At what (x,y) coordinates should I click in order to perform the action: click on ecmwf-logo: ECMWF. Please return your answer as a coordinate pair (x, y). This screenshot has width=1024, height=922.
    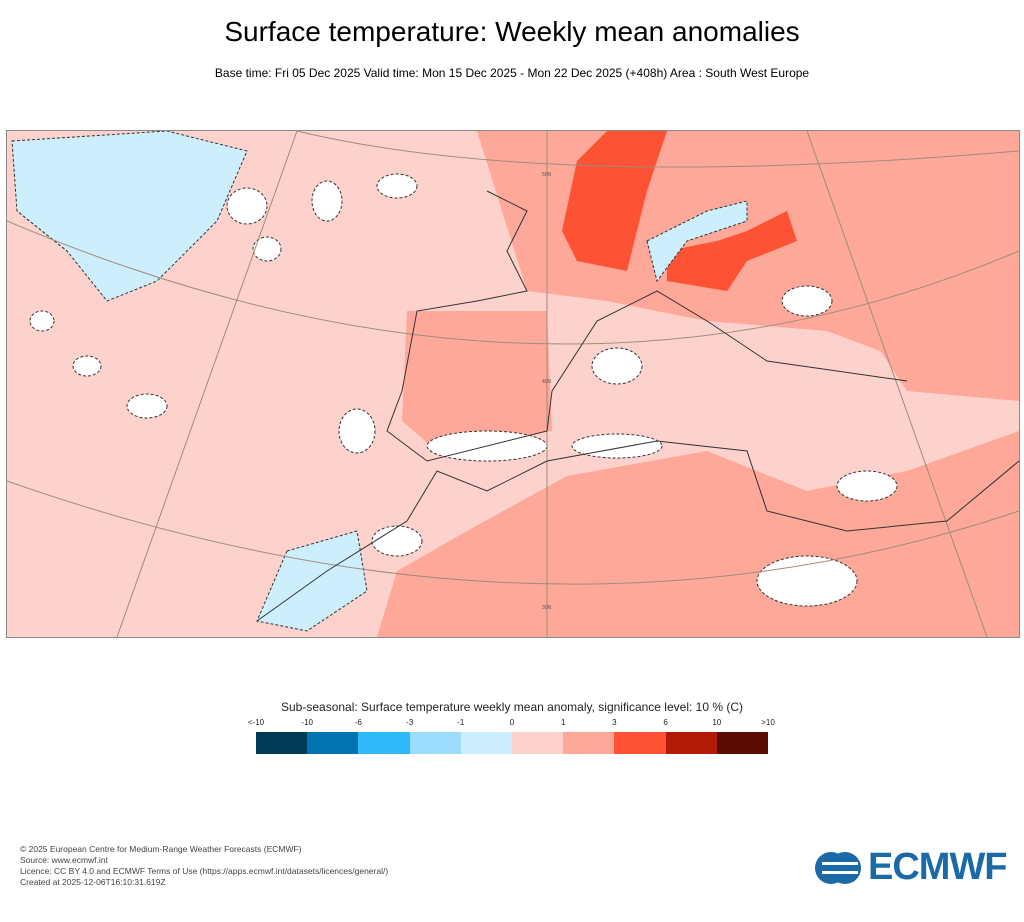
    Looking at the image, I should click on (911, 867).